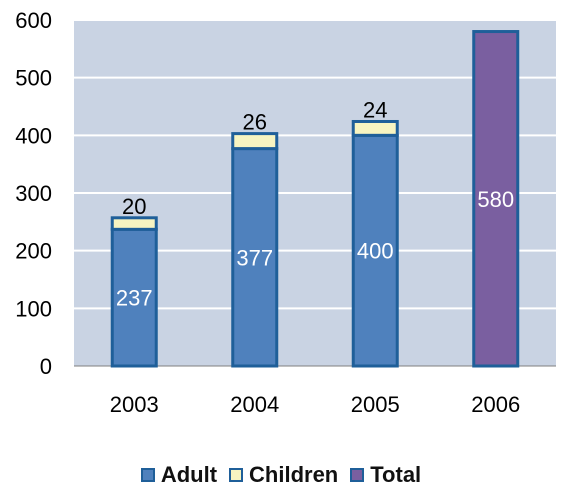  I want to click on y-tick-label: 600, so click(33, 20).